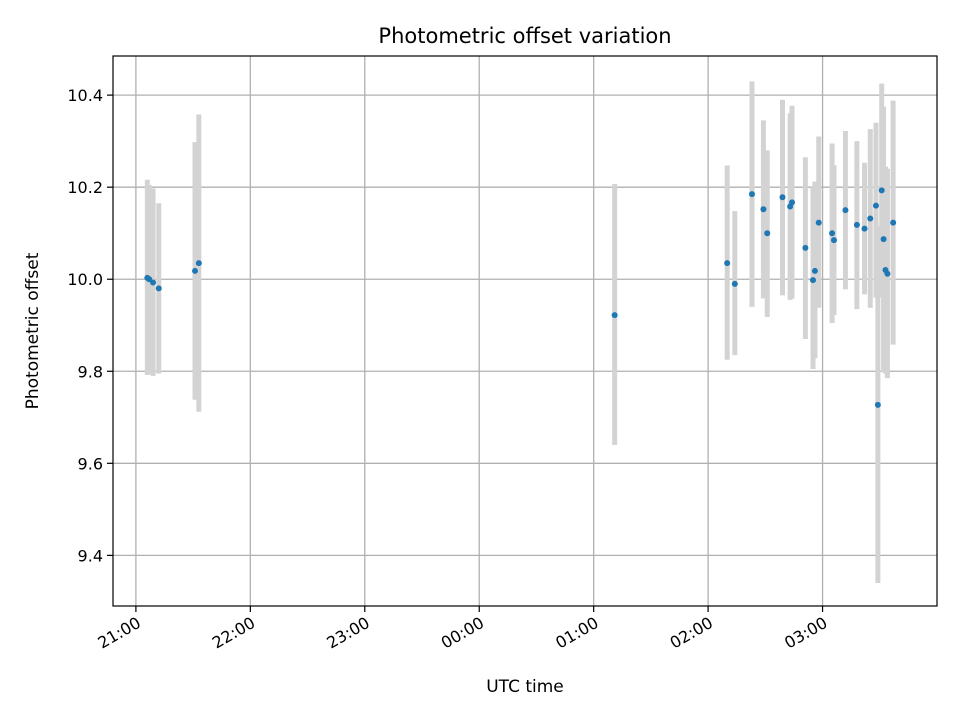  Describe the element at coordinates (85, 95) in the screenshot. I see `y-tick-label: 10.4` at that location.